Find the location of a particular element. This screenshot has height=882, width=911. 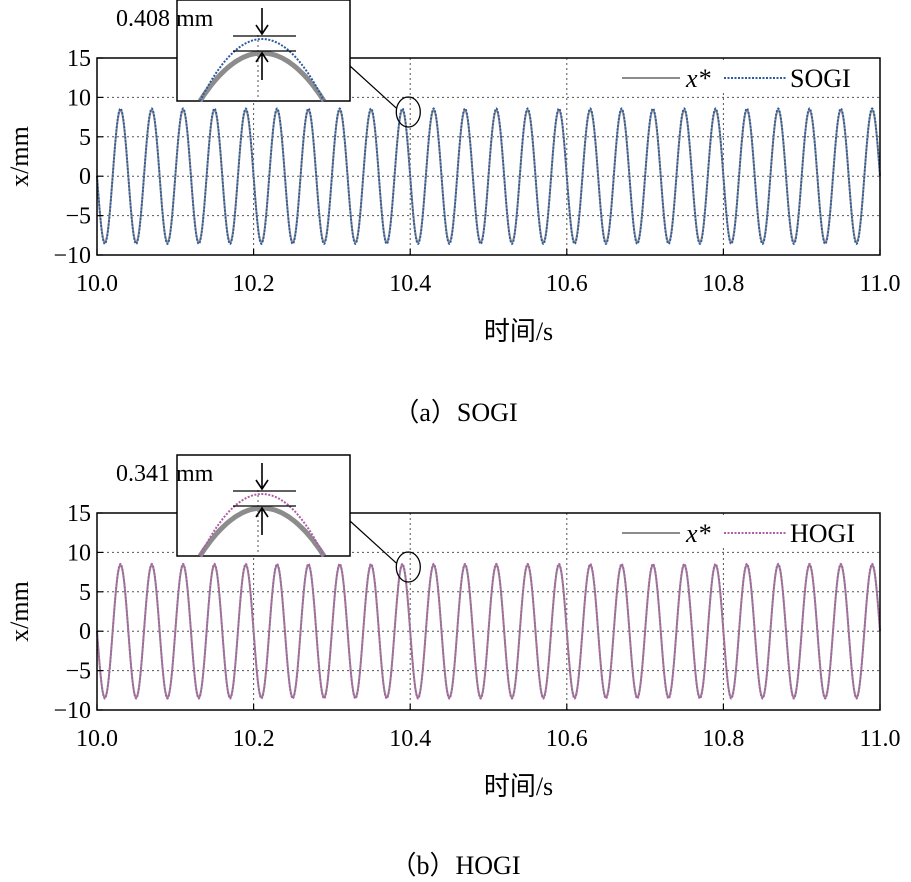

caption-b: （b）HOGI is located at coordinates (455, 865).